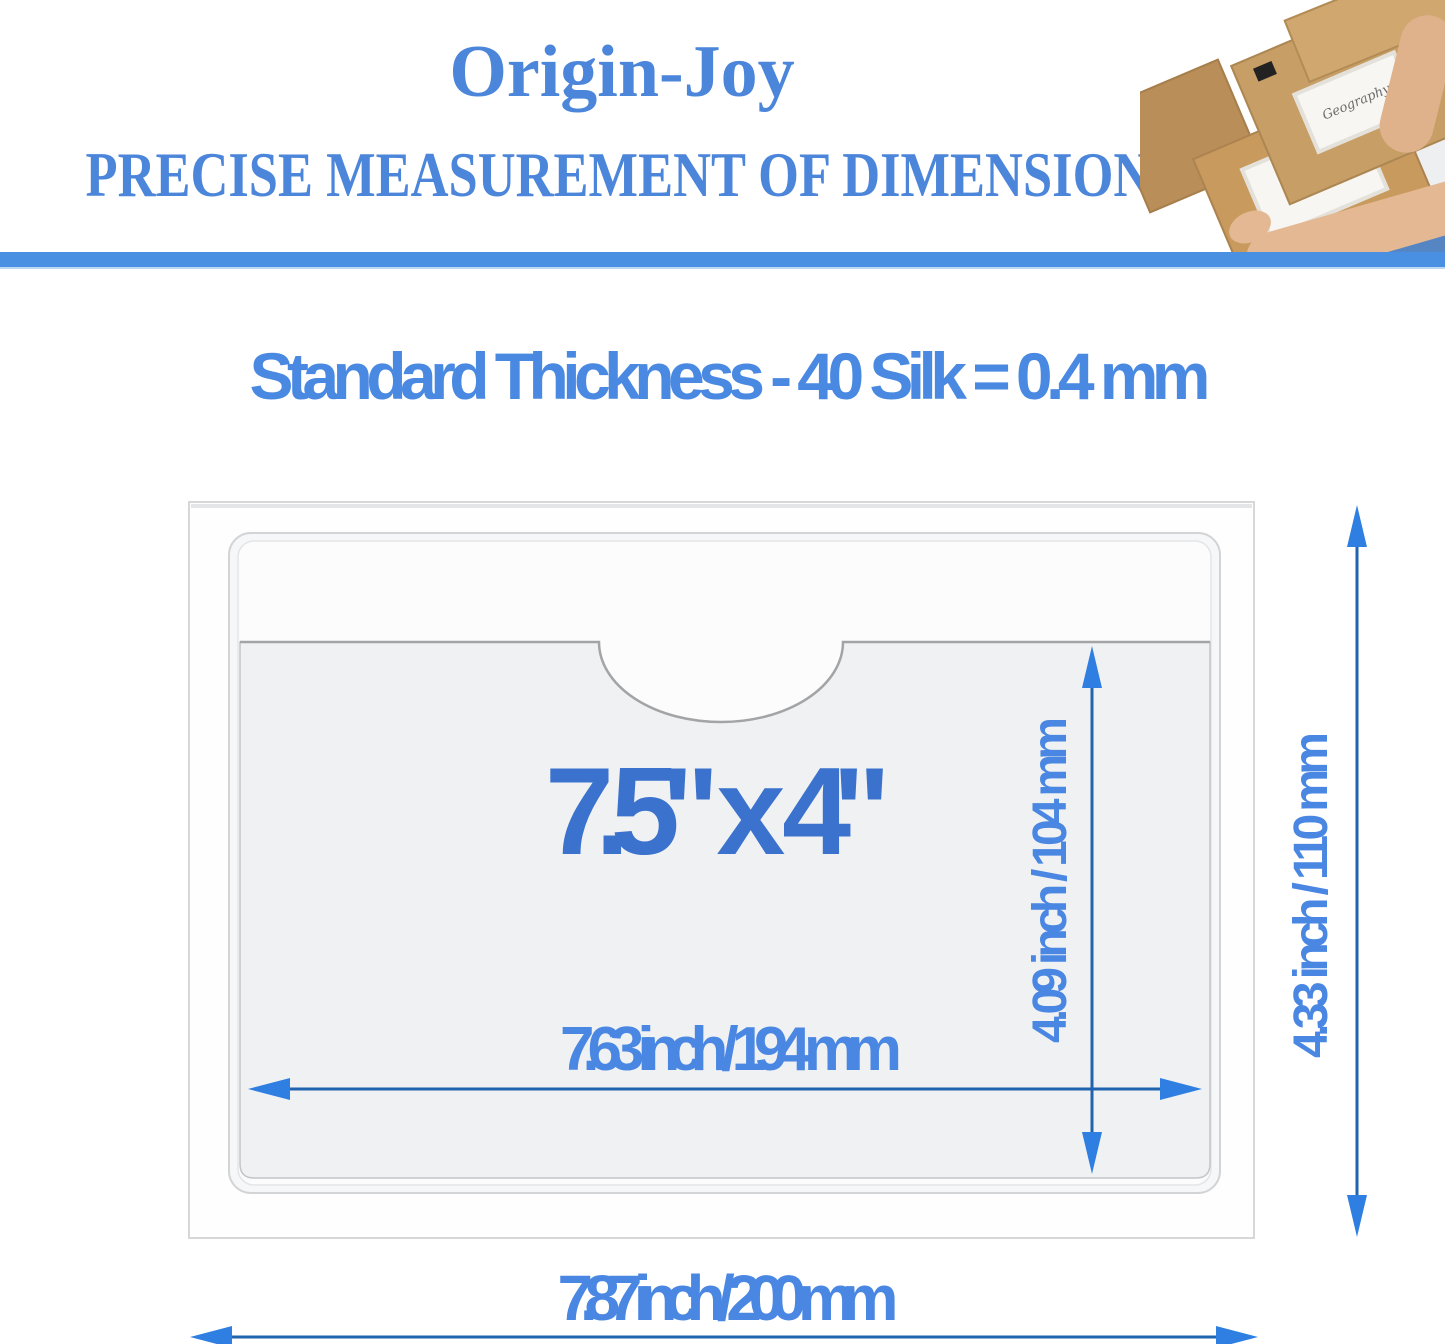  I want to click on brand-title: Origin-Joy, so click(622, 72).